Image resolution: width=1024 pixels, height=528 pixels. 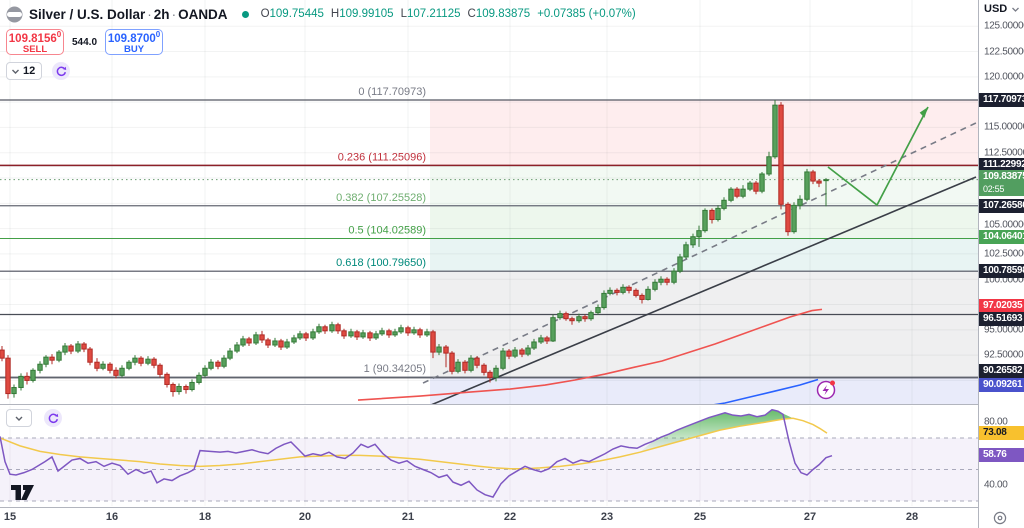 I want to click on indicator-collapse-dropdown, so click(x=19, y=418).